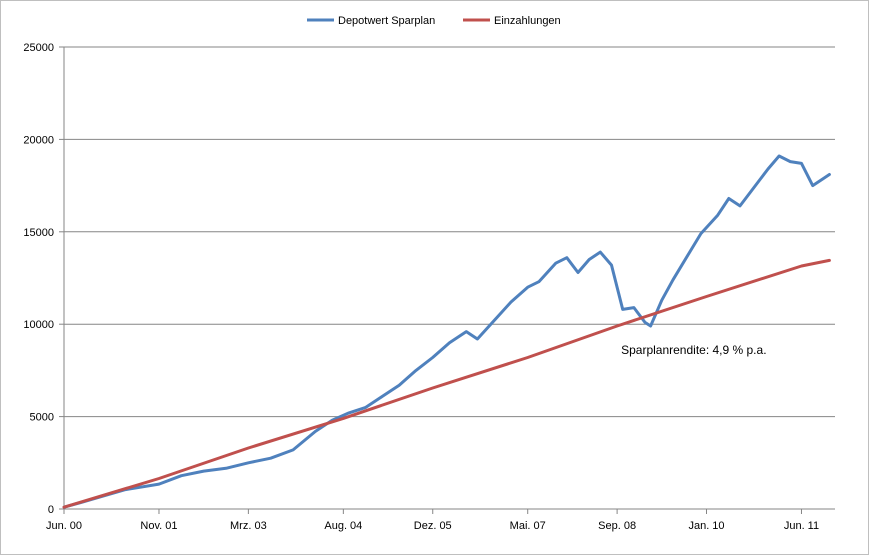 The height and width of the screenshot is (555, 869). Describe the element at coordinates (343, 526) in the screenshot. I see `x-tick-label: Aug. 04` at that location.